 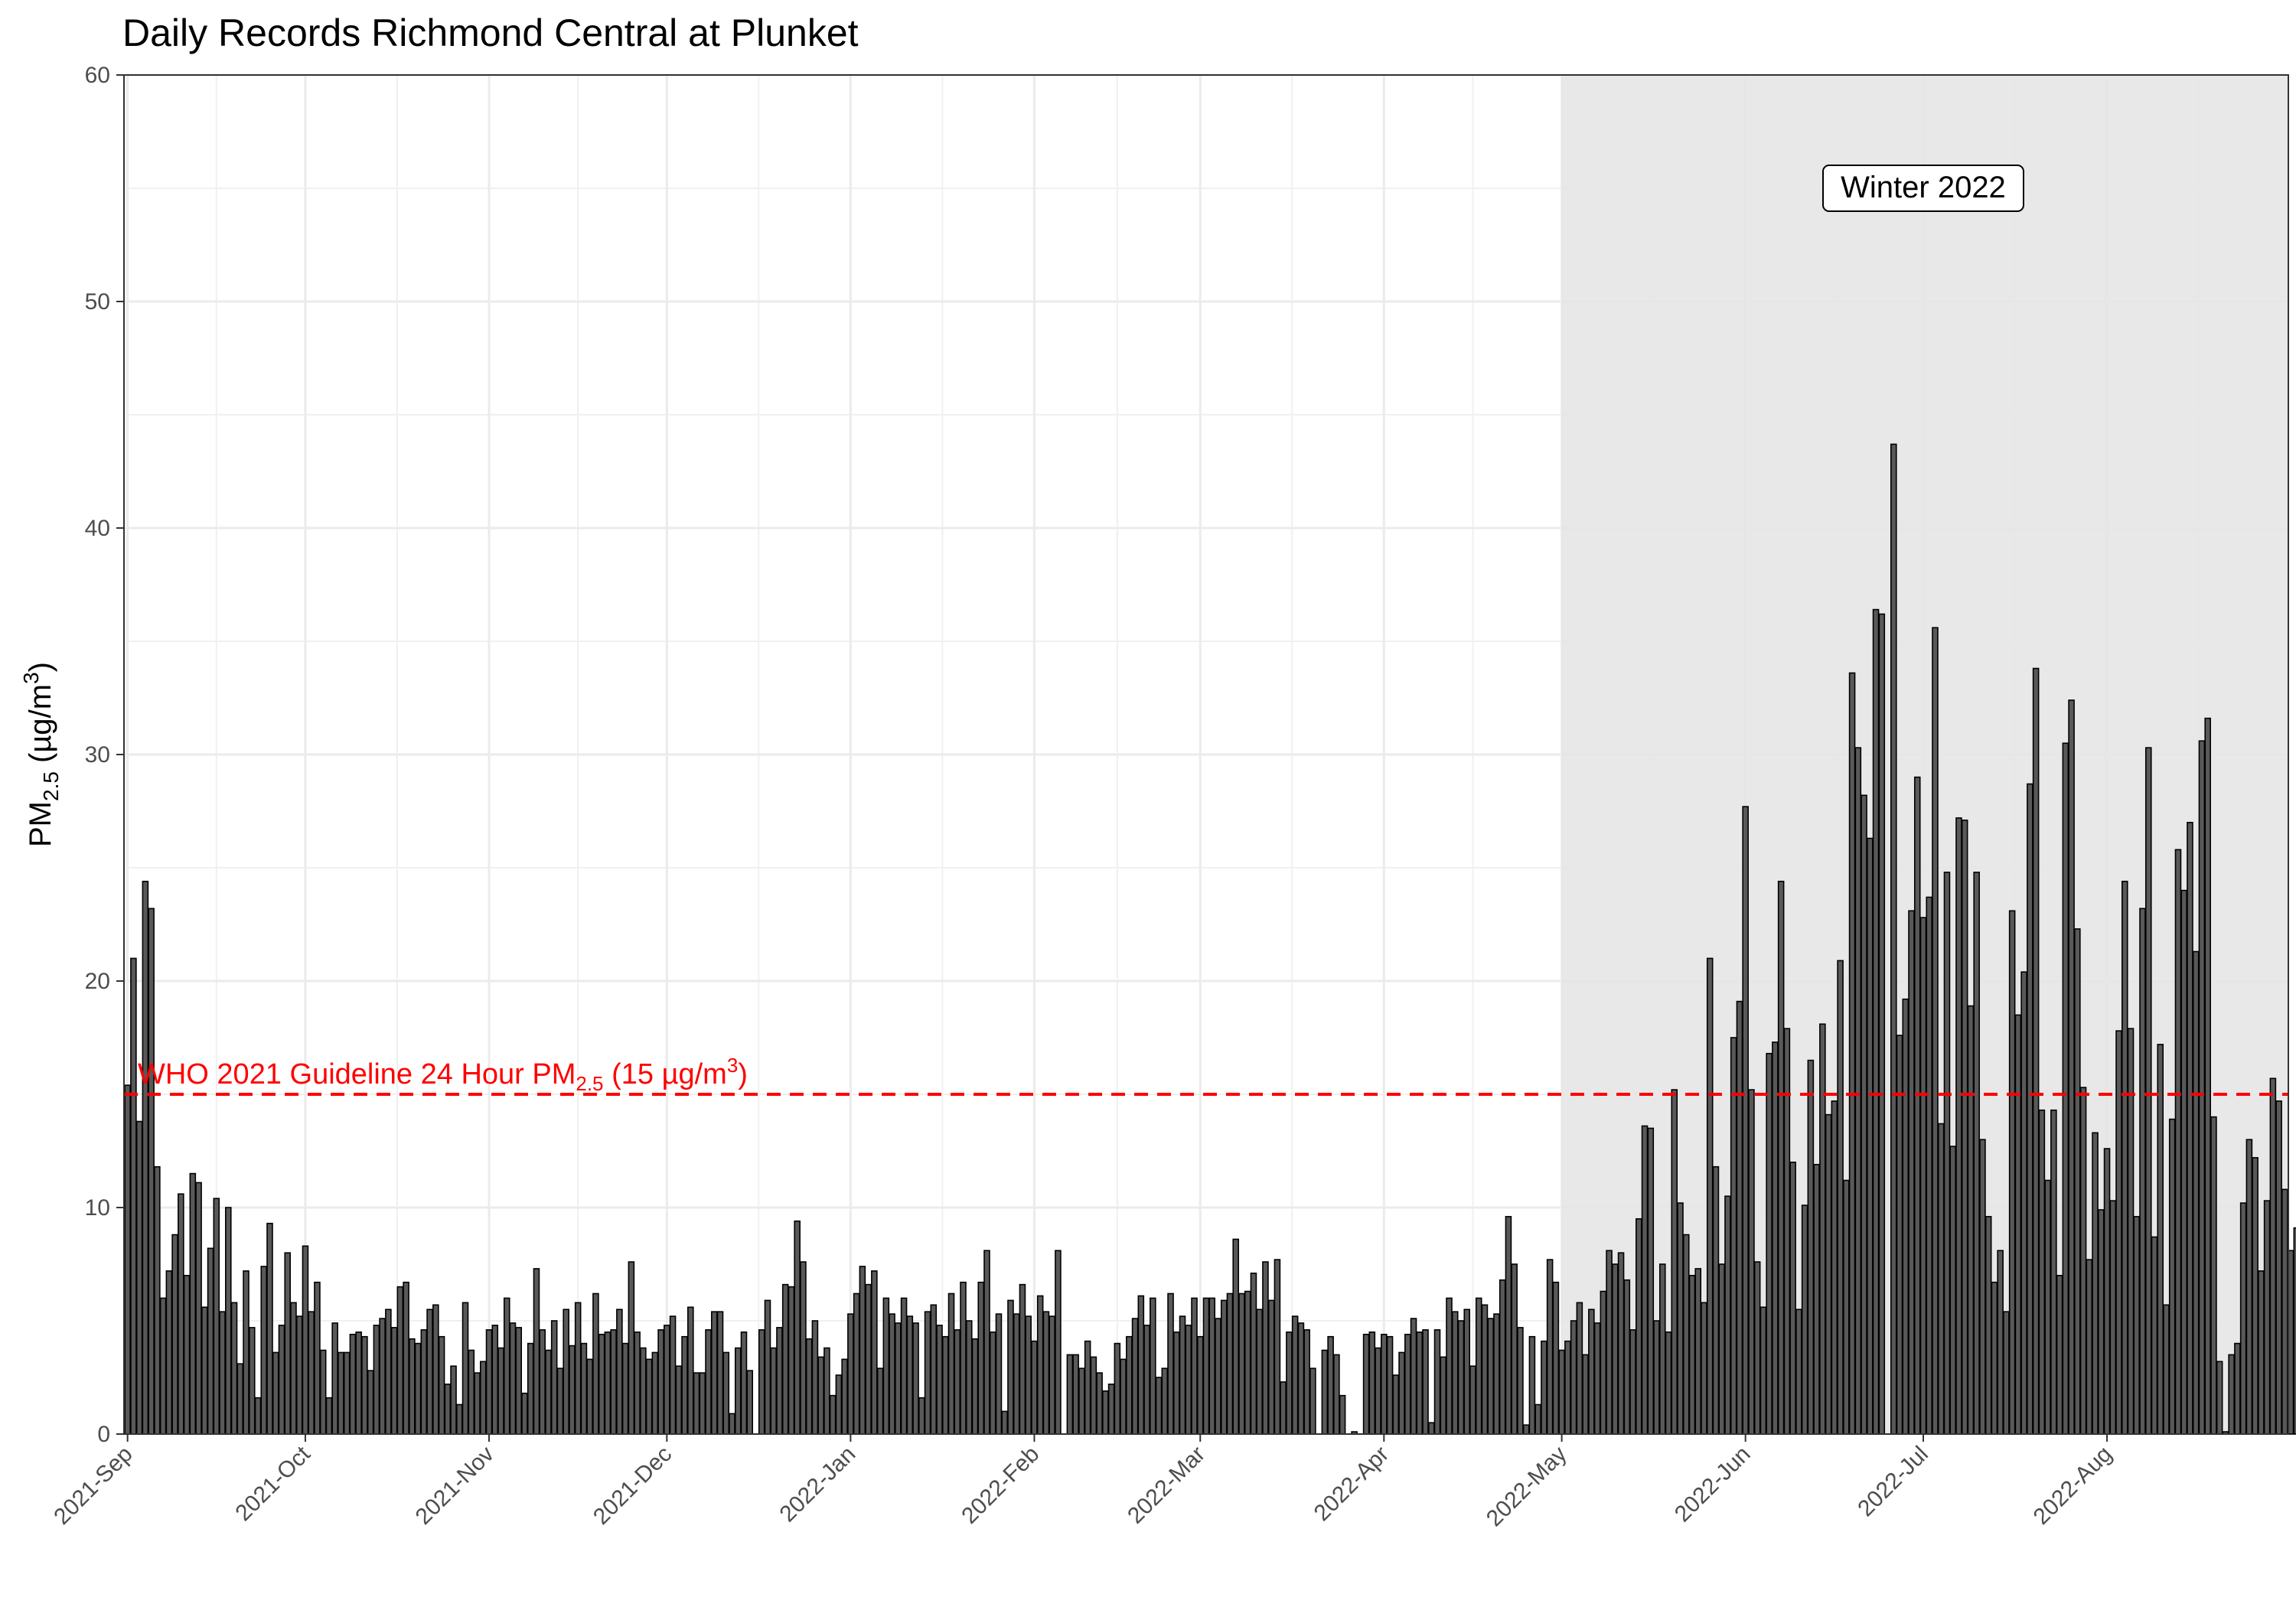 I want to click on y-title-rest: (µg/m, so click(x=40, y=728).